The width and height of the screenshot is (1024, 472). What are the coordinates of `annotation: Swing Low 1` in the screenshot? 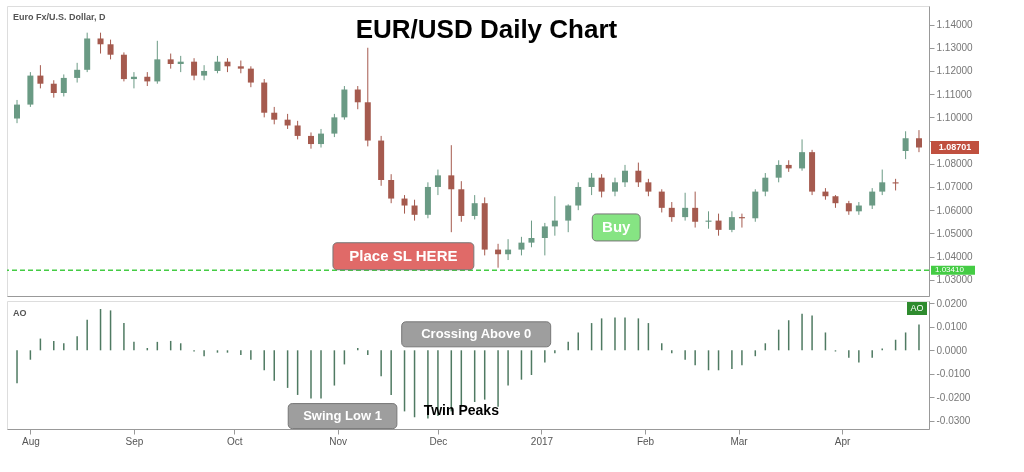 It's located at (342, 416).